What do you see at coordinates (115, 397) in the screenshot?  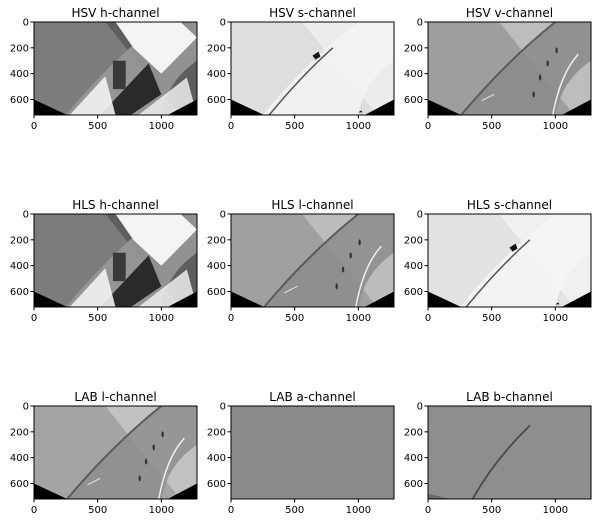 I see `panel-title: LAB l-channel` at bounding box center [115, 397].